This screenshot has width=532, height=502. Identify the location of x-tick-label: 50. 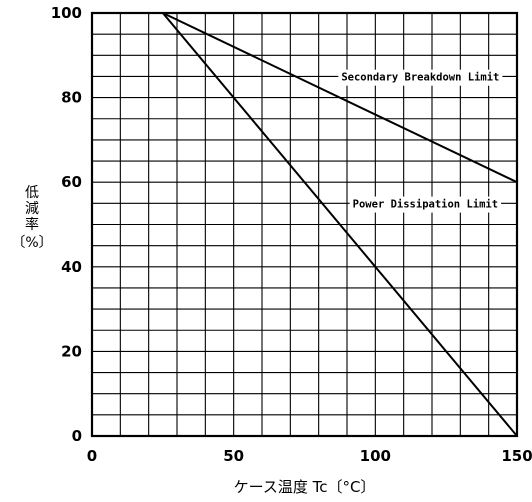
(233, 456).